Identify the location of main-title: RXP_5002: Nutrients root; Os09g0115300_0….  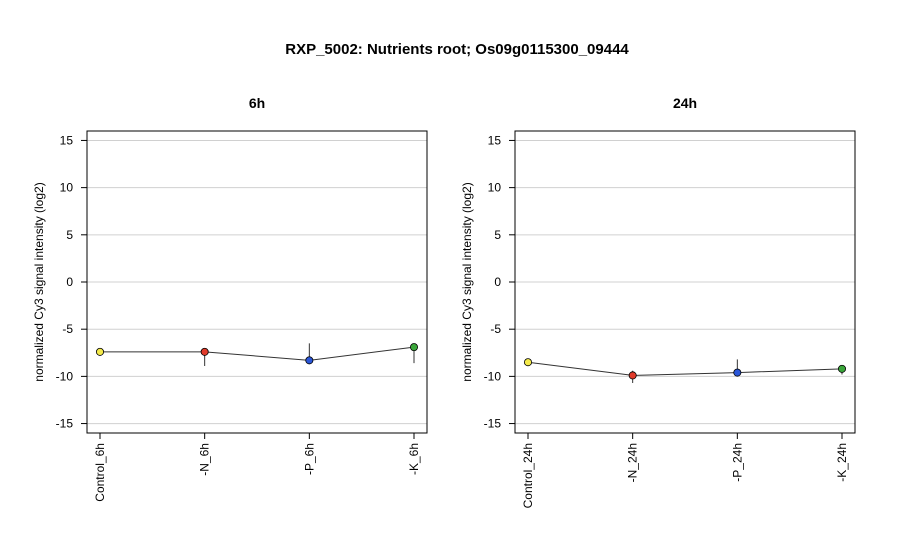
(457, 49).